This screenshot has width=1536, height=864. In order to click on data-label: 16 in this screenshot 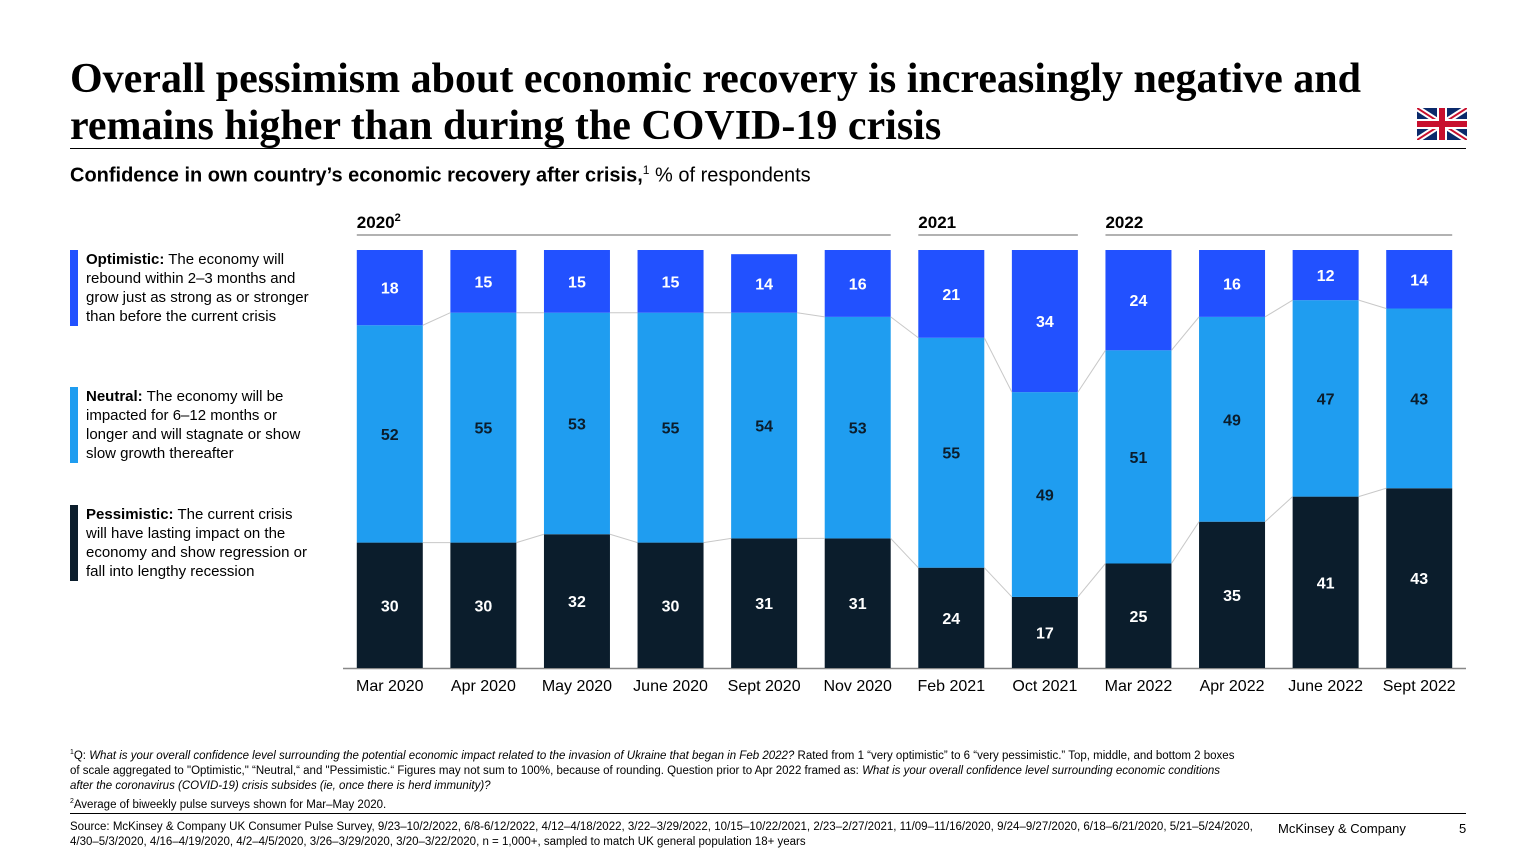, I will do `click(1232, 284)`.